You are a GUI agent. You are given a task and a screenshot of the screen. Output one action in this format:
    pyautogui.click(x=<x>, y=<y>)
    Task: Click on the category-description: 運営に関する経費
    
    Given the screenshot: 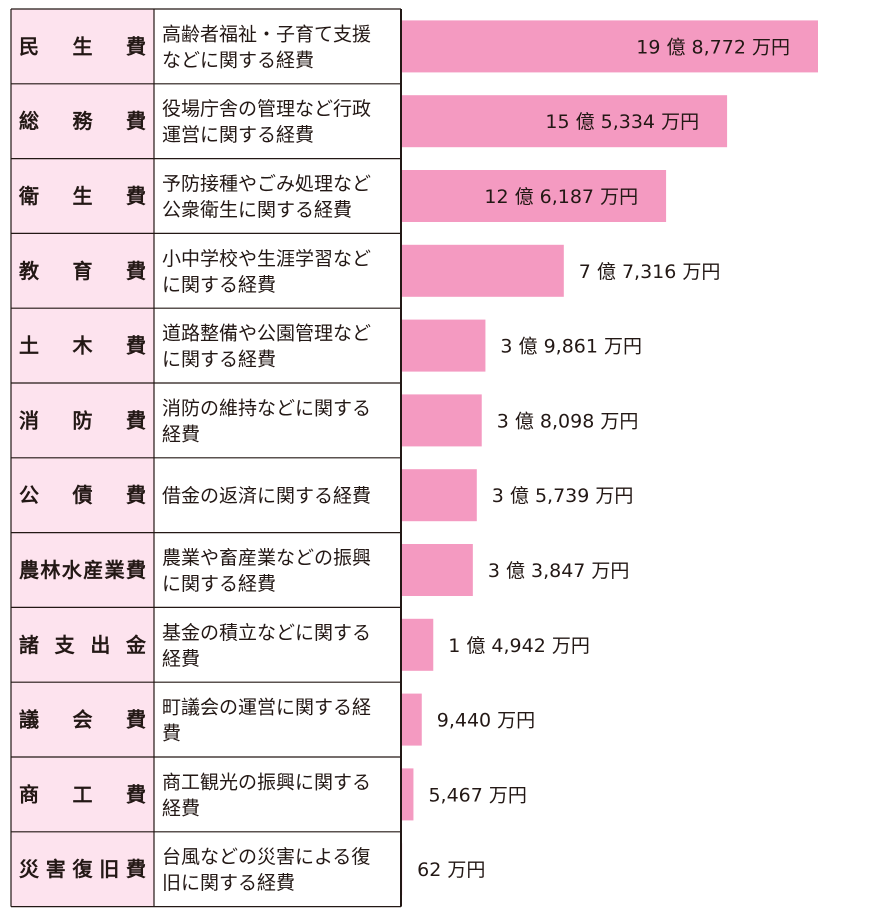 What is the action you would take?
    pyautogui.click(x=238, y=135)
    